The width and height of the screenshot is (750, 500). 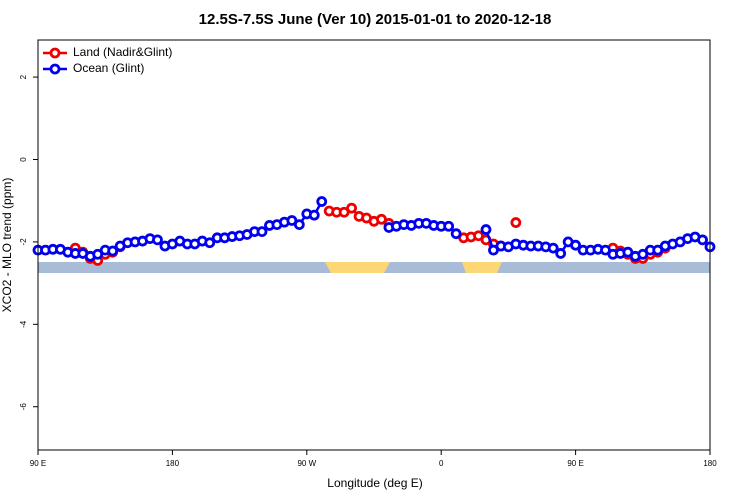 I want to click on legend: Land (Nadir&Glint) Ocean (Glint), so click(x=107, y=60).